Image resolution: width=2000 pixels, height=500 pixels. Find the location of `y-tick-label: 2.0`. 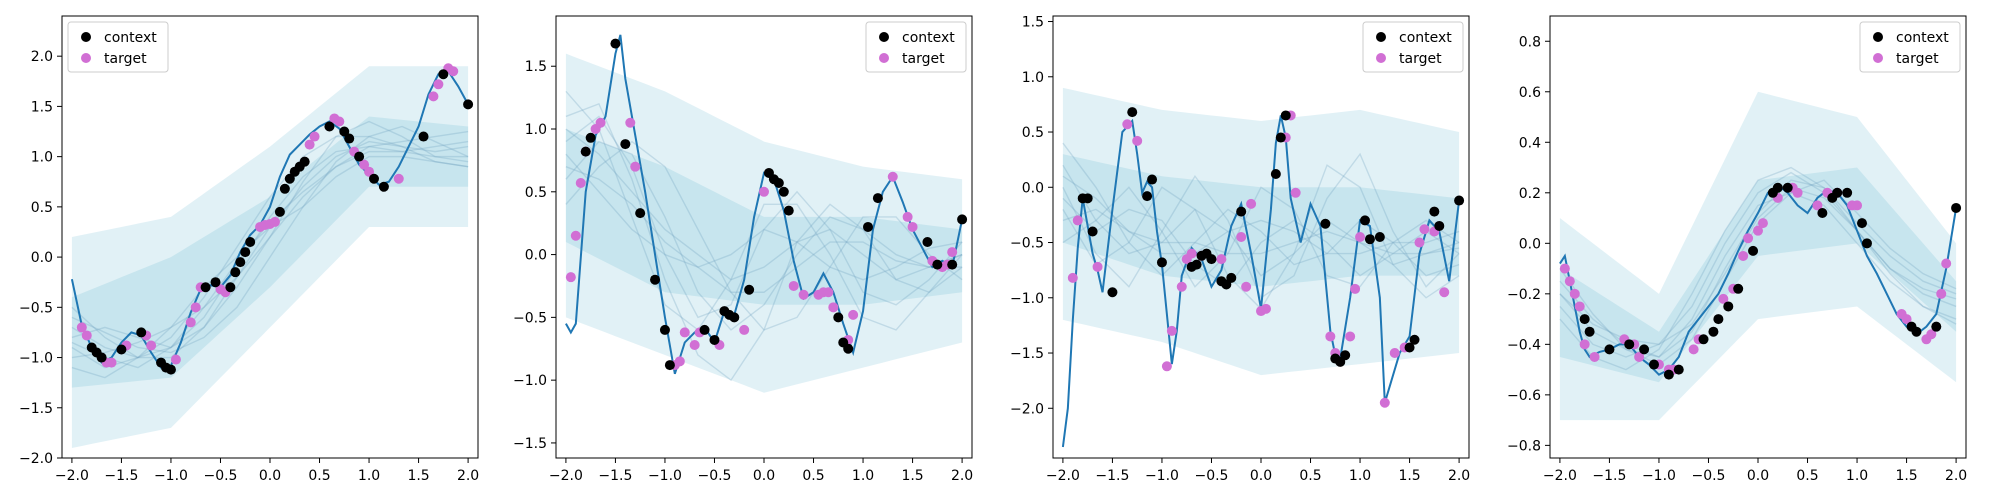

y-tick-label: 2.0 is located at coordinates (42, 57).